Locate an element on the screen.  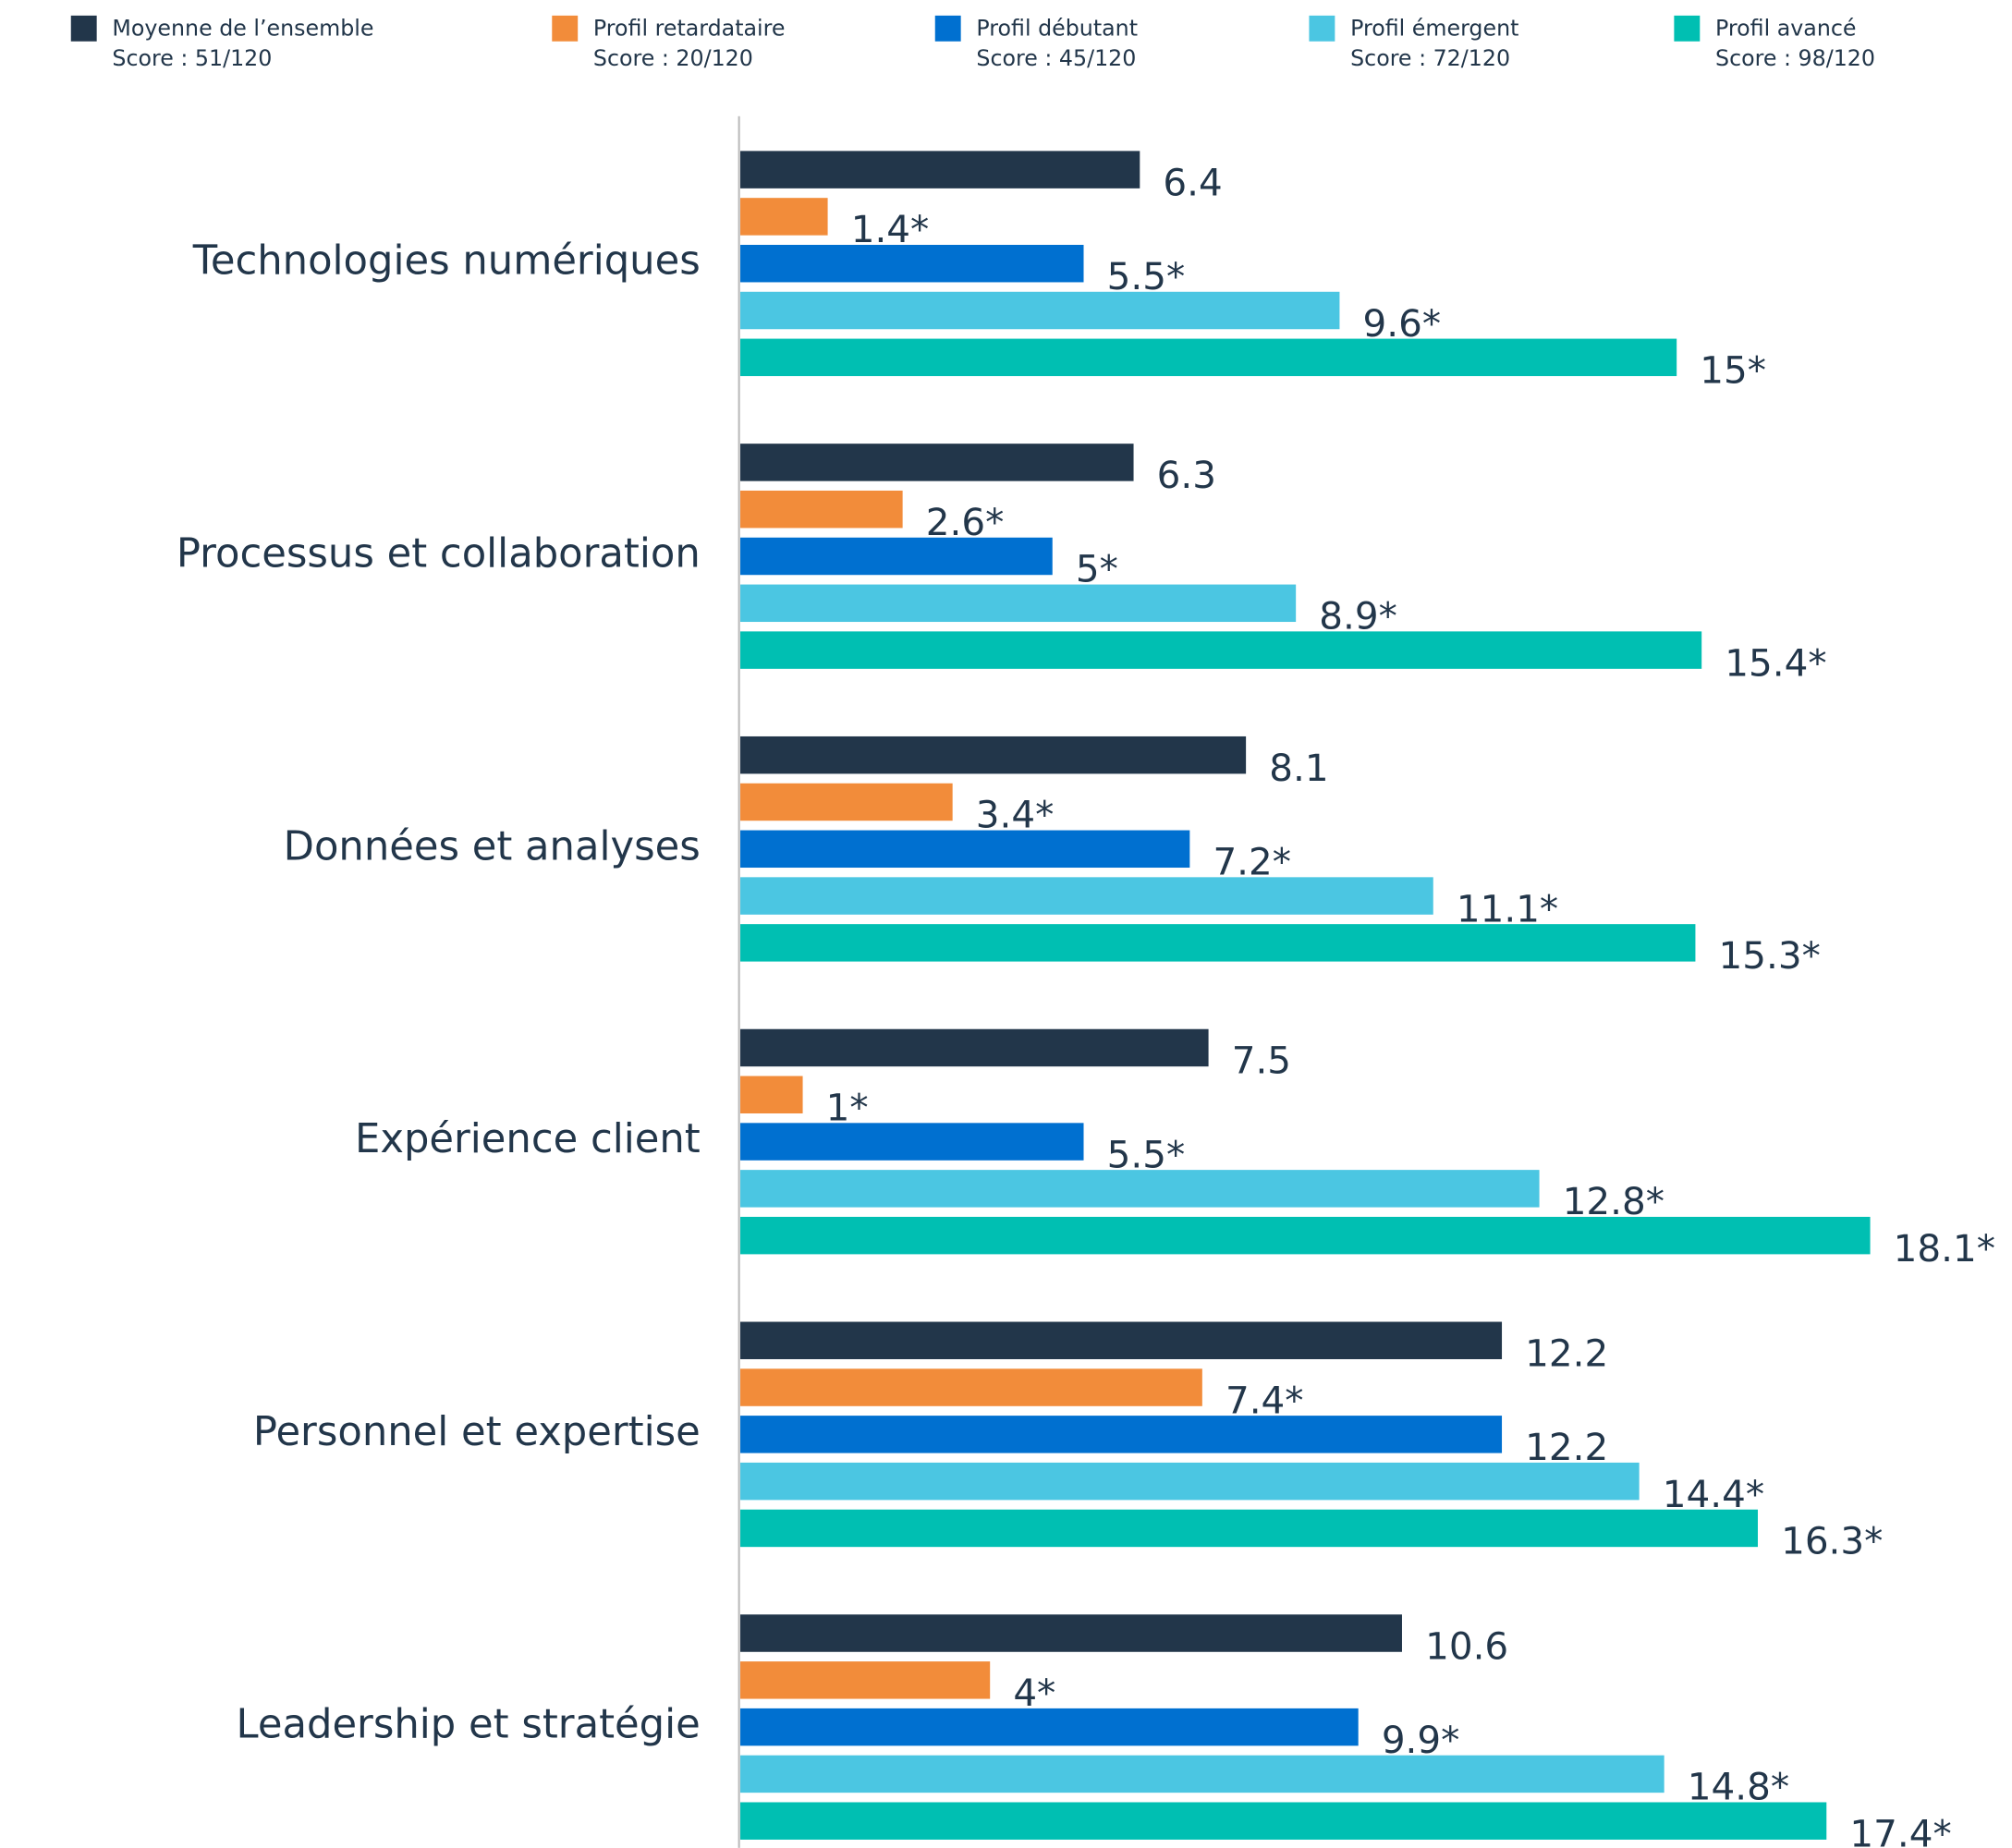
value-label: 12.8* is located at coordinates (1613, 1201).